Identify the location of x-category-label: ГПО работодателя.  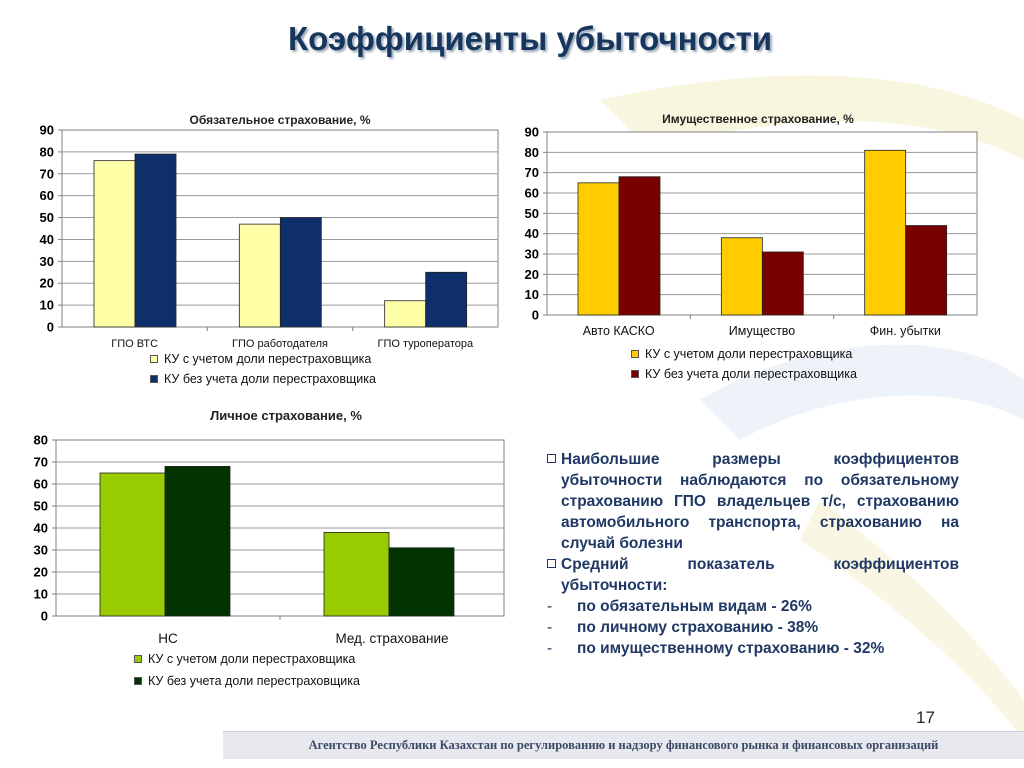
(280, 344).